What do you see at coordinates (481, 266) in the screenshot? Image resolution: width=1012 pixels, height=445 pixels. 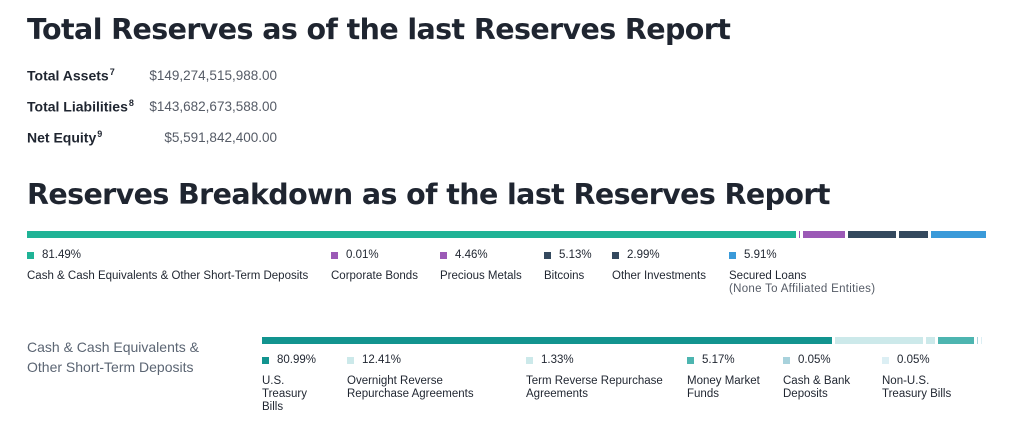 I see `legend-item-precious-metals: 4.46% Precious Metals` at bounding box center [481, 266].